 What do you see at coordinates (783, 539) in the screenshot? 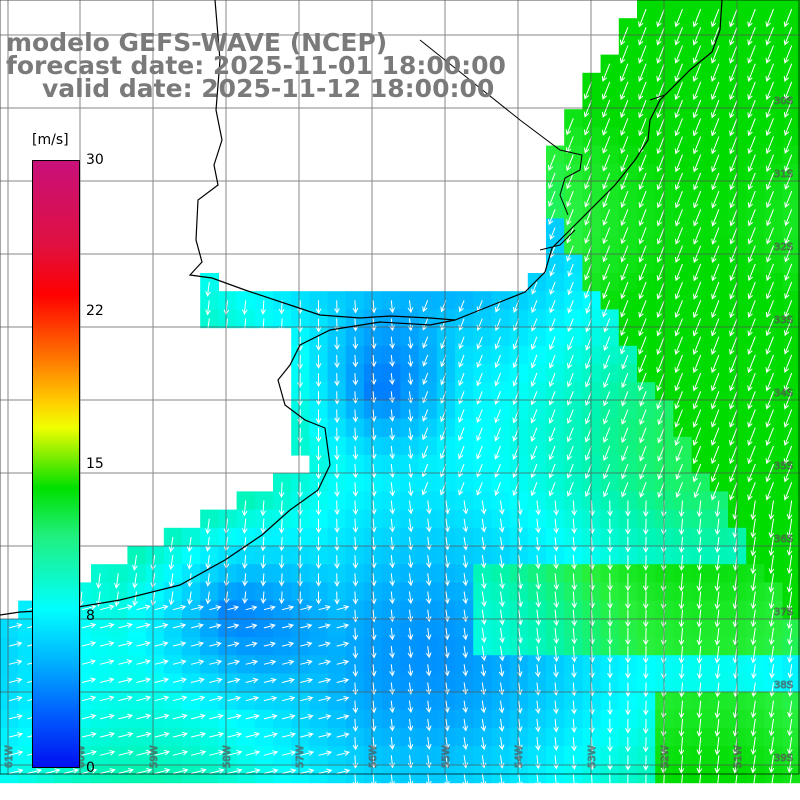
I see `latitude-label: 36S` at bounding box center [783, 539].